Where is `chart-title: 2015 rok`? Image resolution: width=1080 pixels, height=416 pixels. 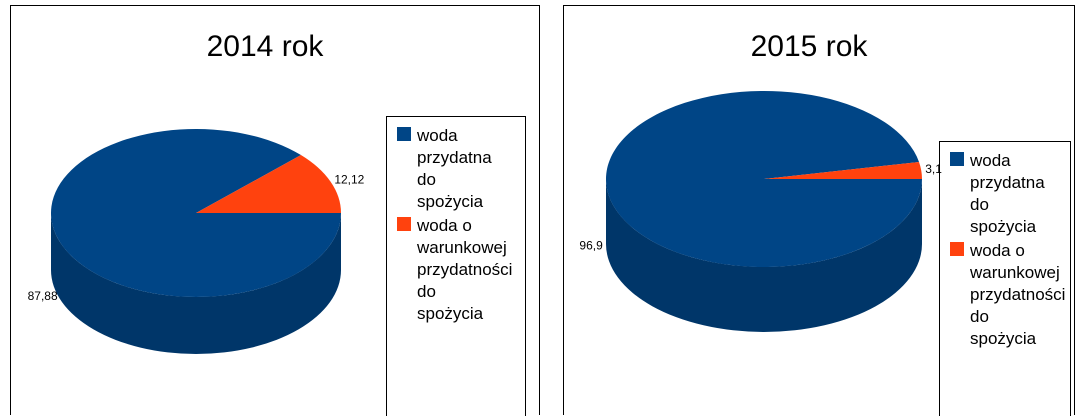 chart-title: 2015 rok is located at coordinates (810, 46).